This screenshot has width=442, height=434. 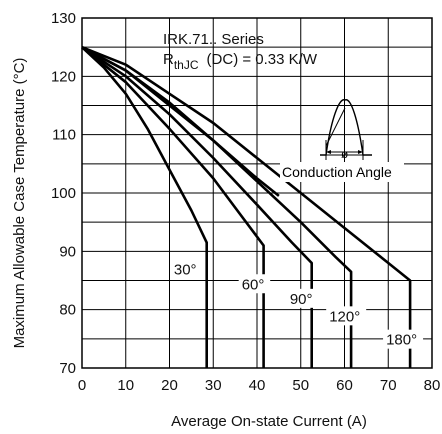 What do you see at coordinates (345, 154) in the screenshot?
I see `phi-symbol: ø` at bounding box center [345, 154].